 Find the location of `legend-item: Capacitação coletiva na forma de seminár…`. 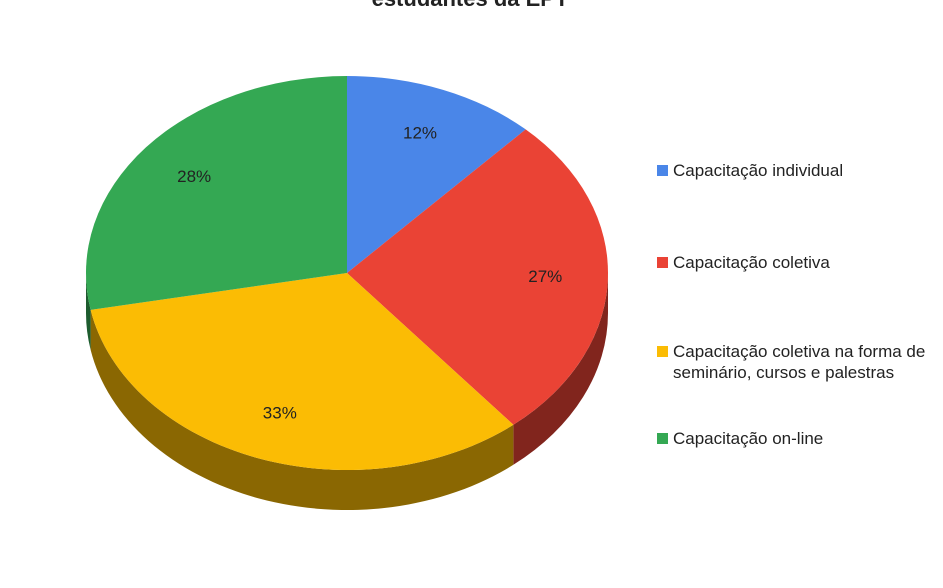

legend-item: Capacitação coletiva na forma de seminár… is located at coordinates (799, 362).